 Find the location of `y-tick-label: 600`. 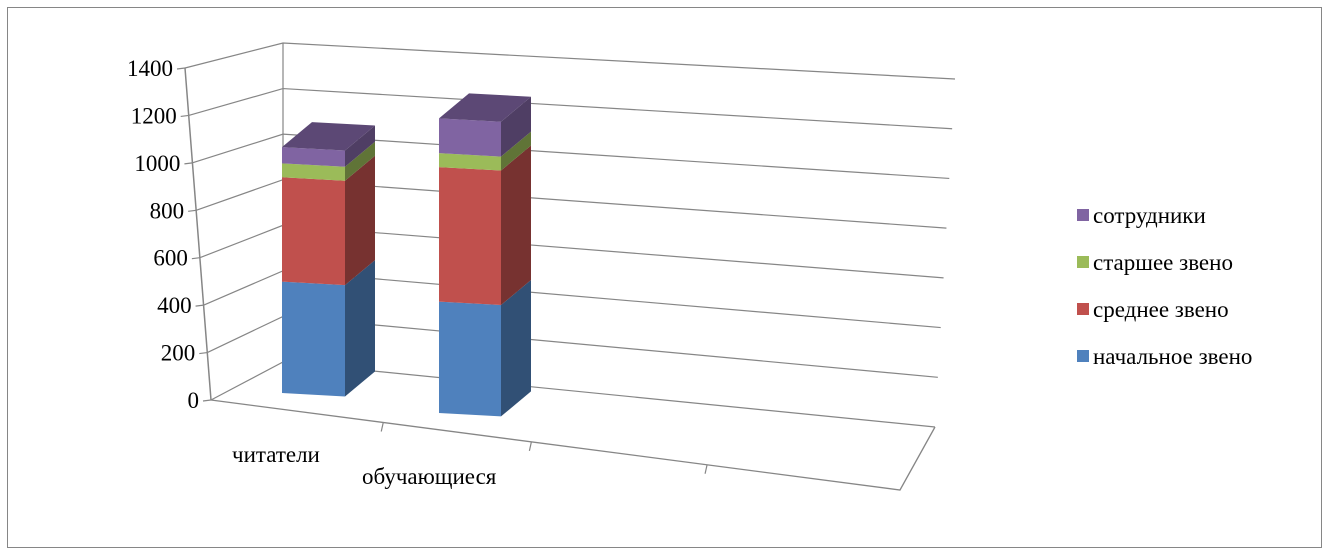

y-tick-label: 600 is located at coordinates (170, 258).